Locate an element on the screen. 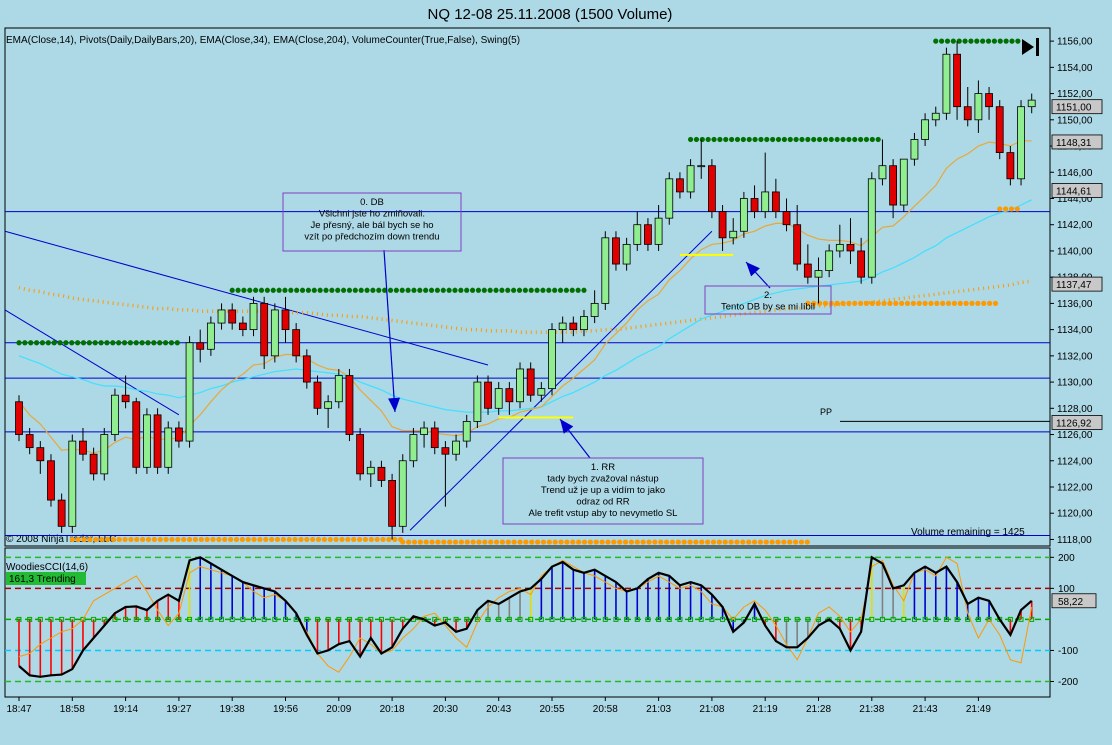 Image resolution: width=1112 pixels, height=745 pixels. price-label-box is located at coordinates (1077, 284).